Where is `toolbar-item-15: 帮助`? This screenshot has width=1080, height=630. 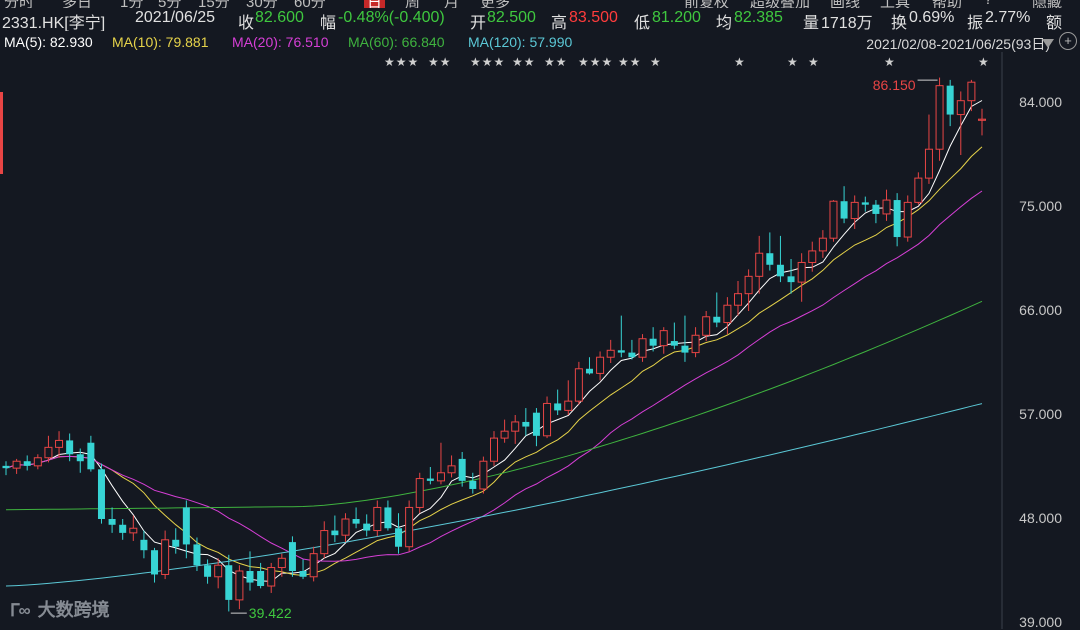
toolbar-item-15: 帮助 is located at coordinates (947, 4).